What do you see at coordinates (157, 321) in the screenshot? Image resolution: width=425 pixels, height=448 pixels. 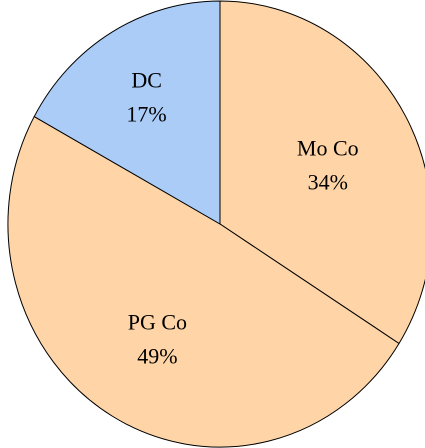 I see `slice-label-pg-co: PG Co` at bounding box center [157, 321].